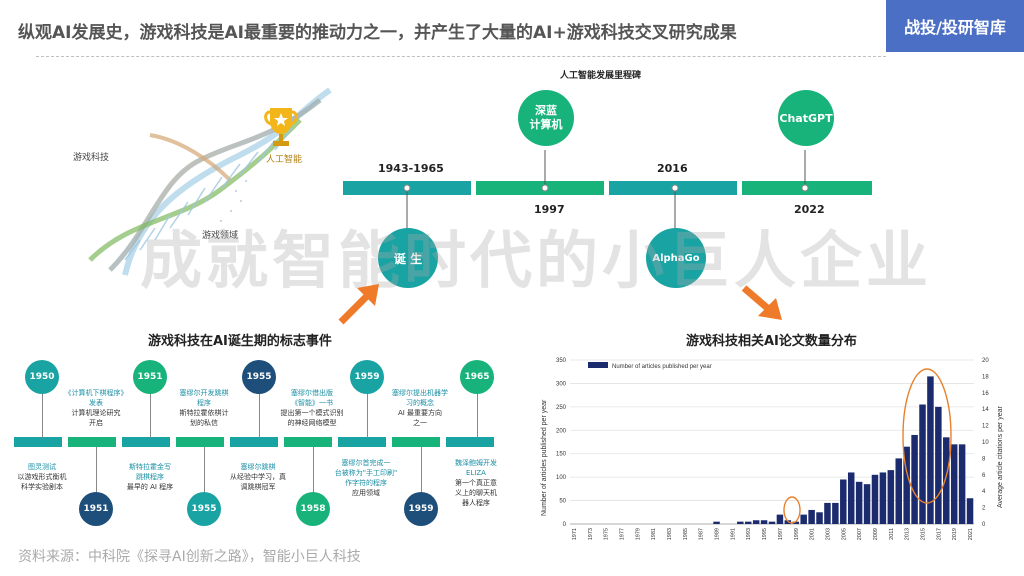 The height and width of the screenshot is (576, 1024). Describe the element at coordinates (843, 450) in the screenshot. I see `chart-bars` at that location.